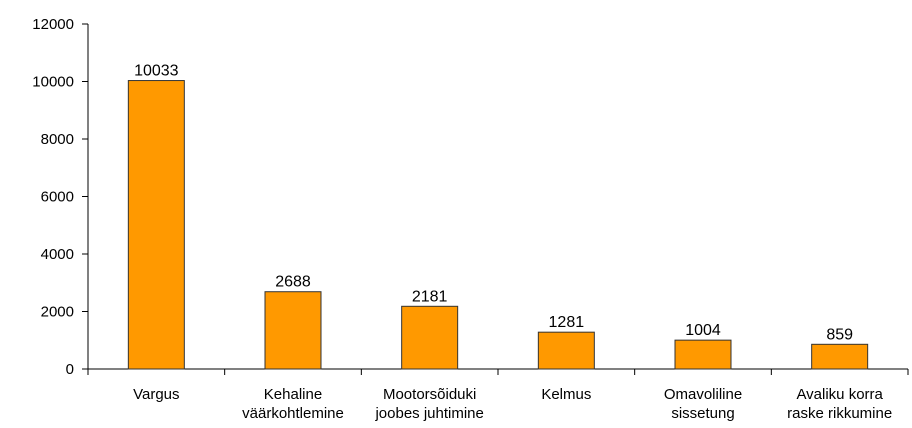 This screenshot has height=428, width=912. What do you see at coordinates (566, 394) in the screenshot?
I see `x-tick-label: Kelmus` at bounding box center [566, 394].